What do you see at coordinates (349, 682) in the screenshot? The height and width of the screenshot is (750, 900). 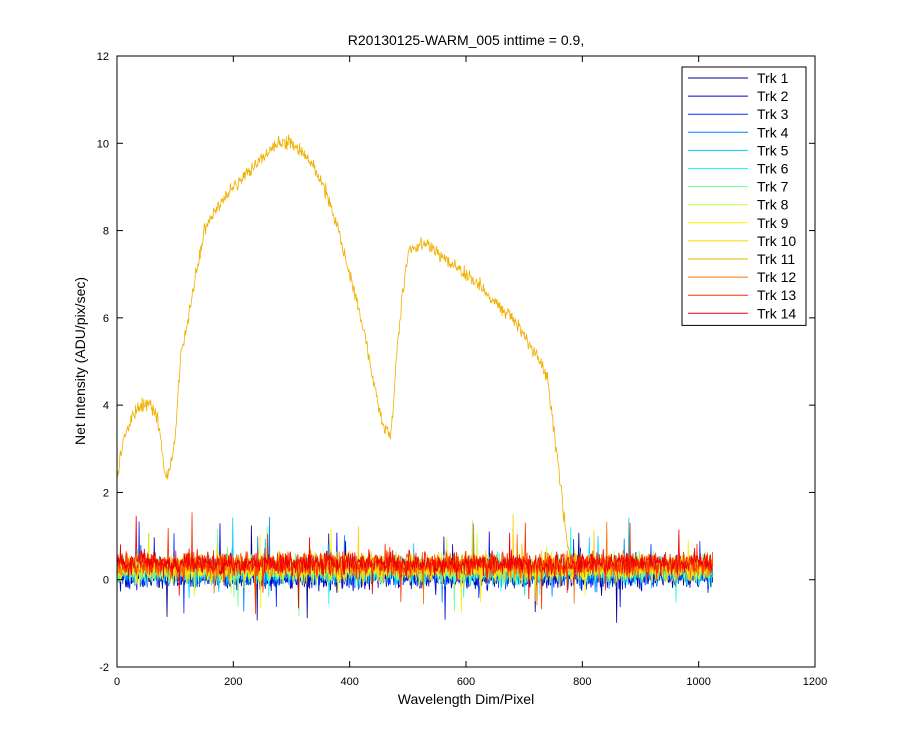 I see `x-tick-label: 400` at bounding box center [349, 682].